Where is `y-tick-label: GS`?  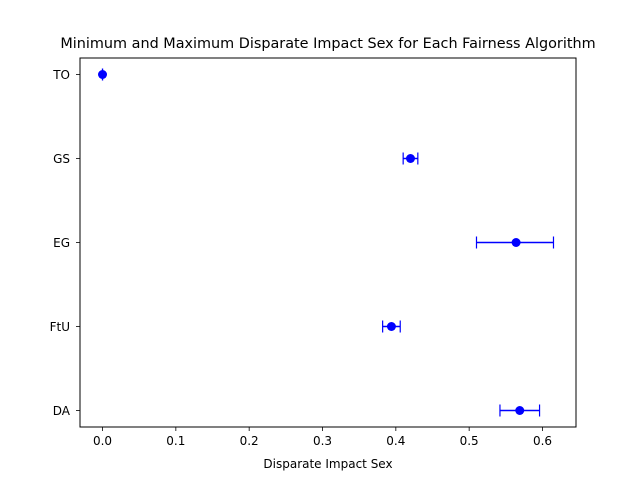 y-tick-label: GS is located at coordinates (61, 159).